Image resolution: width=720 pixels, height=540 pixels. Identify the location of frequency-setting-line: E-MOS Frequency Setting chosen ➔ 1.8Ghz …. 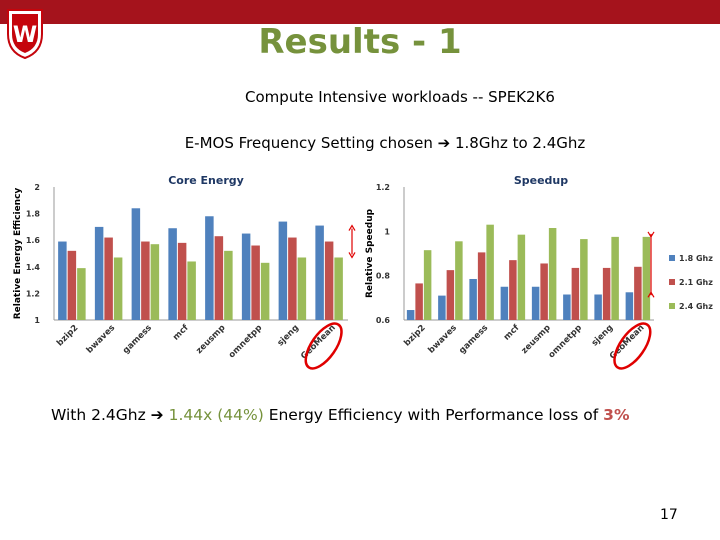
(360, 143).